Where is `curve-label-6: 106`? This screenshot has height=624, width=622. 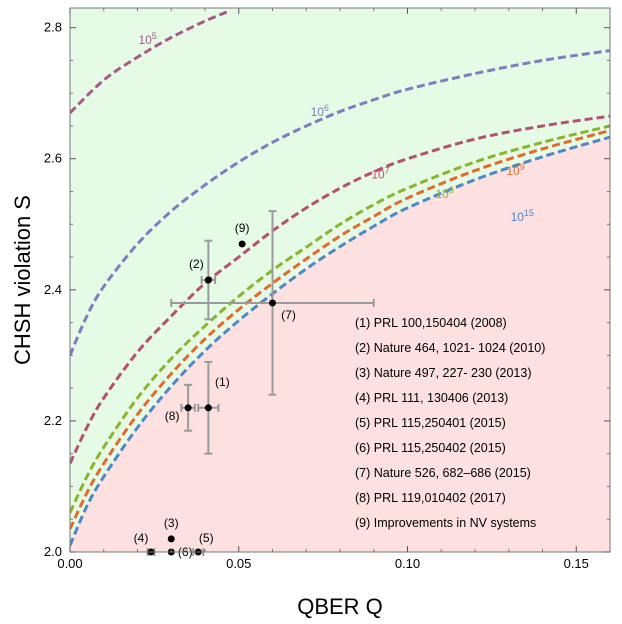 curve-label-6: 106 is located at coordinates (320, 111).